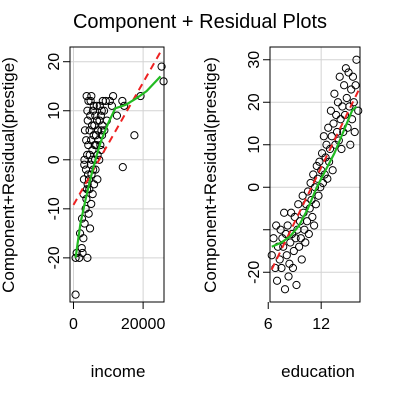 This screenshot has height=400, width=400. Describe the element at coordinates (200, 22) in the screenshot. I see `figure-title: Component + Residual Plots` at that location.